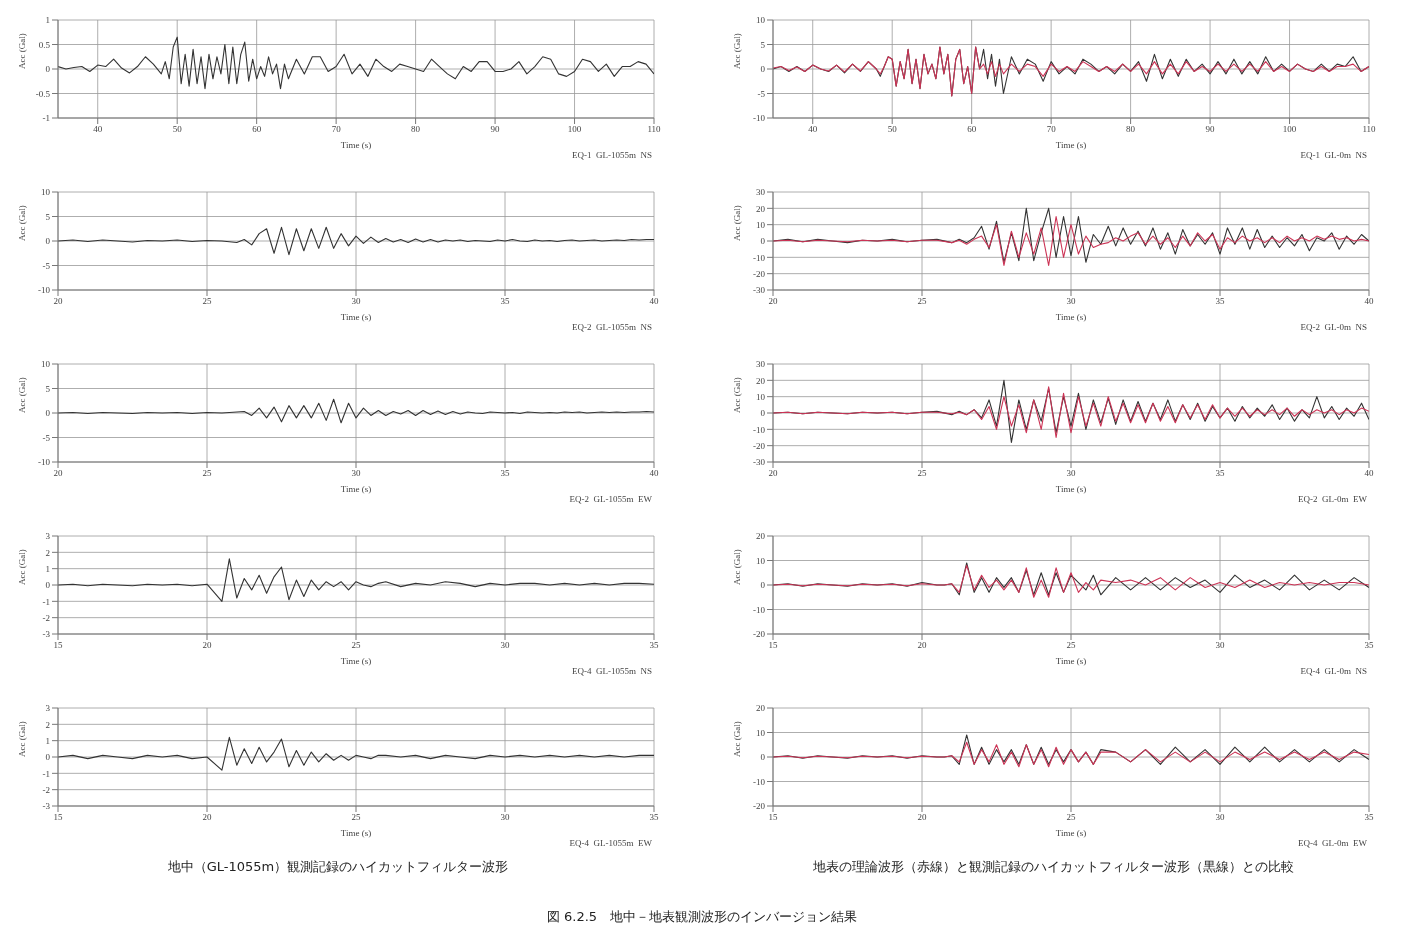  What do you see at coordinates (46, 789) in the screenshot?
I see `y-tick-label: -2` at bounding box center [46, 789].